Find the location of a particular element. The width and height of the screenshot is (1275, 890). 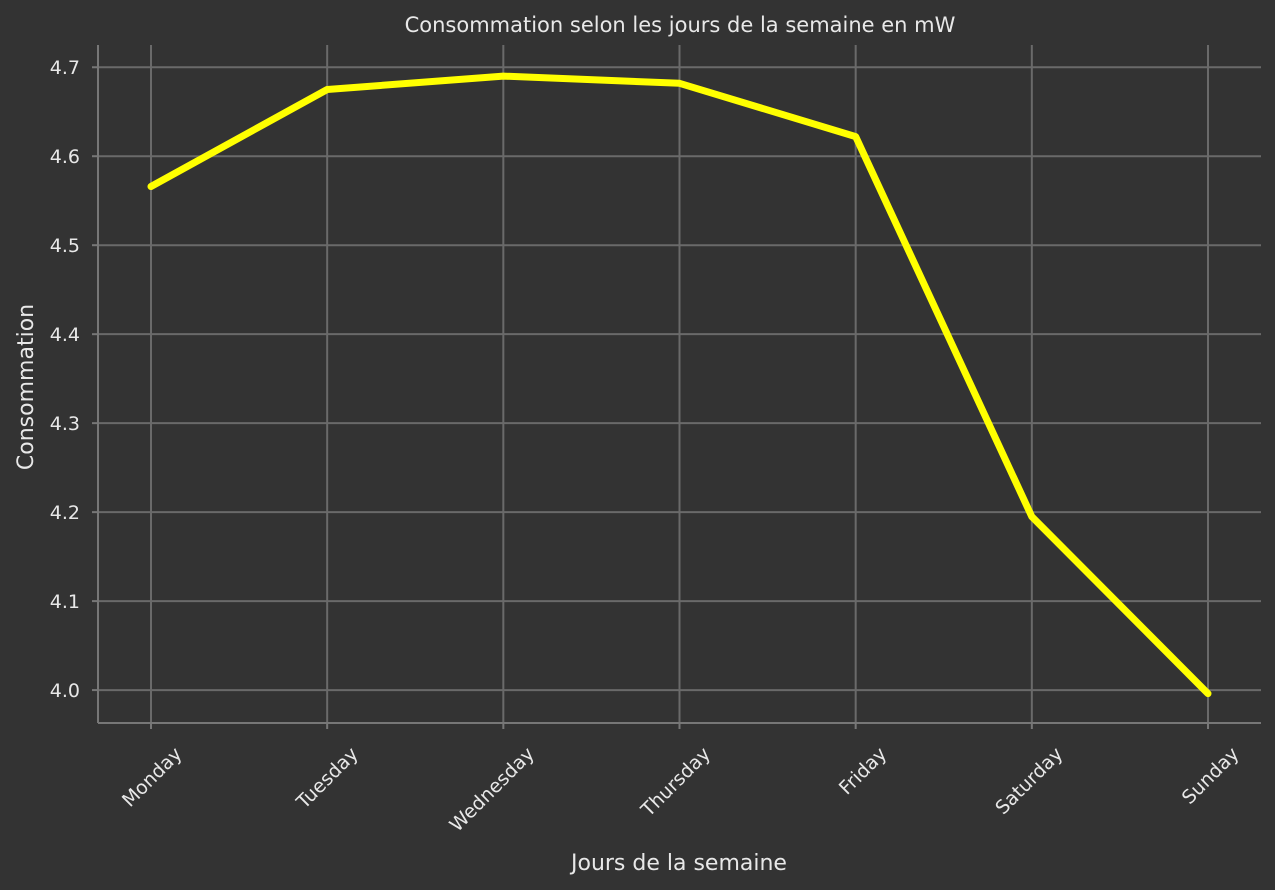

x-tick-label: Friday is located at coordinates (863, 771).